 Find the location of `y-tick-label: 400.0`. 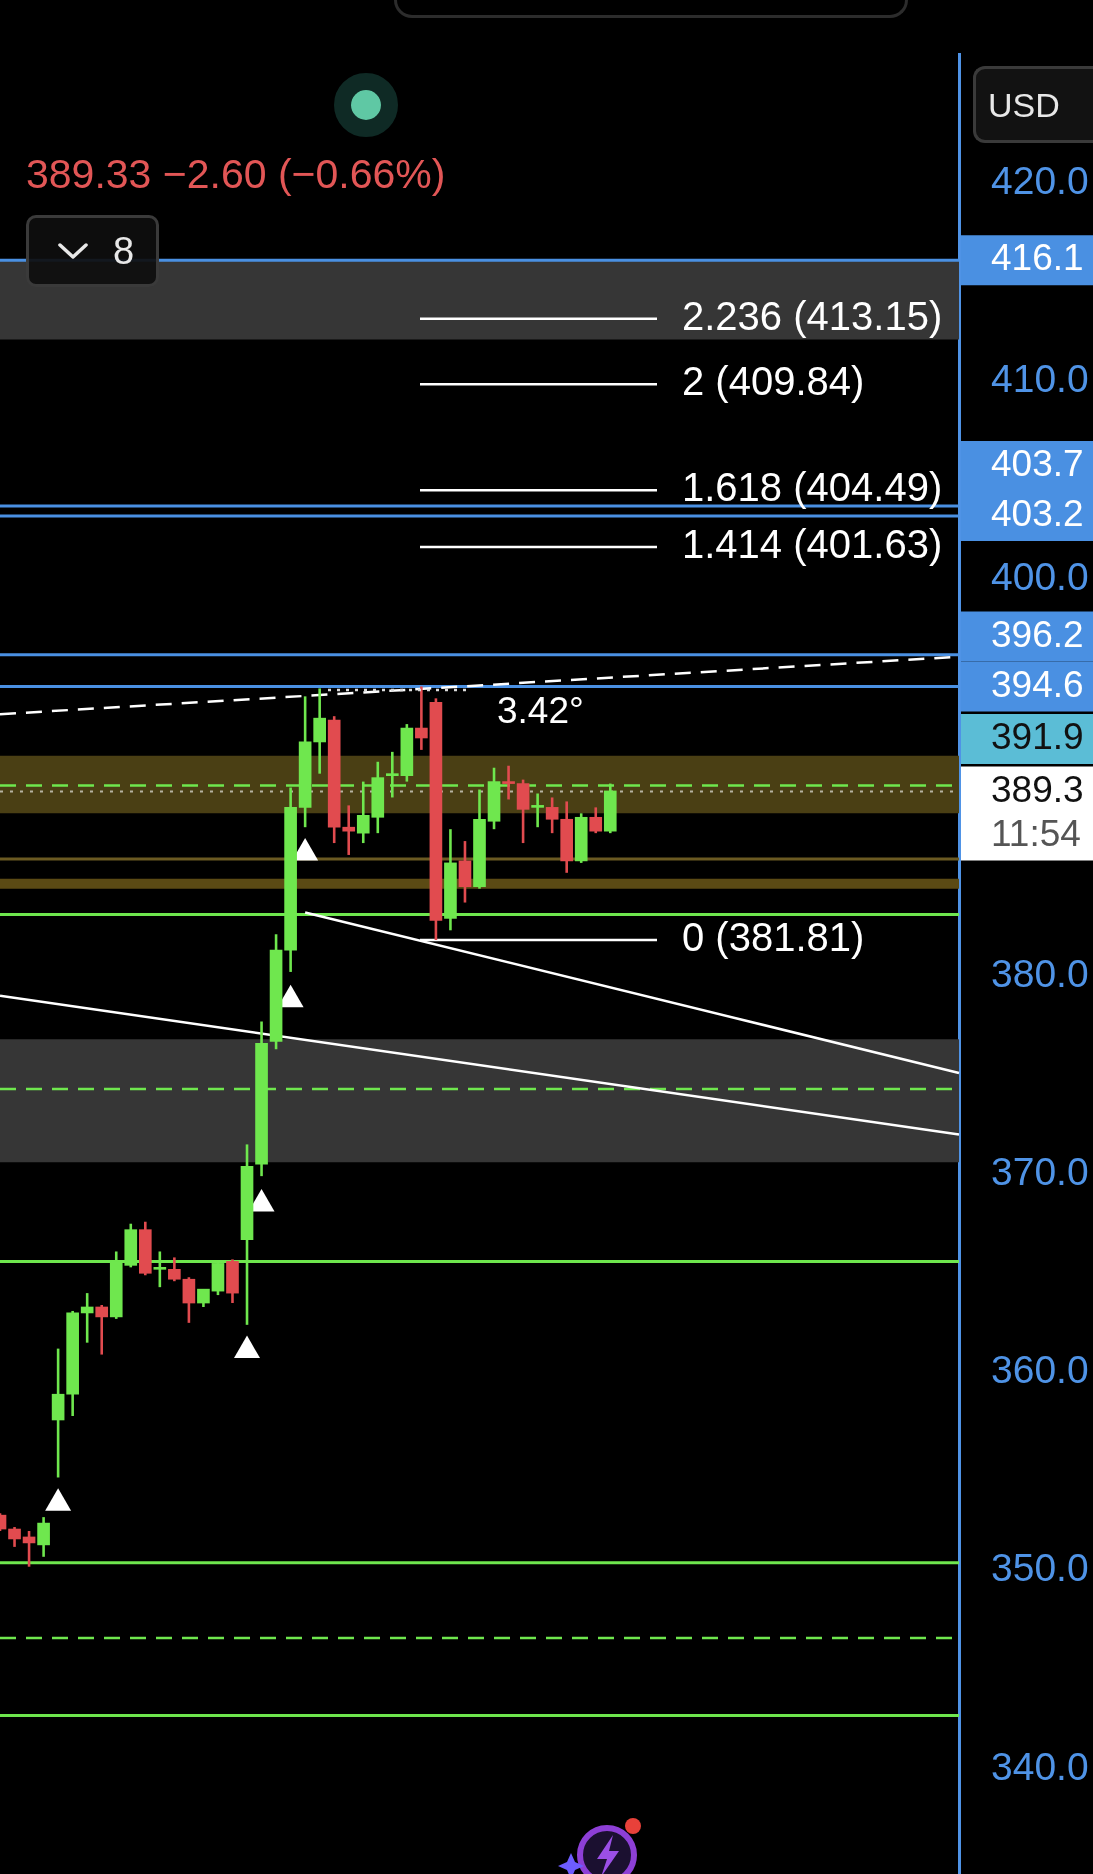

y-tick-label: 400.0 is located at coordinates (1040, 577).